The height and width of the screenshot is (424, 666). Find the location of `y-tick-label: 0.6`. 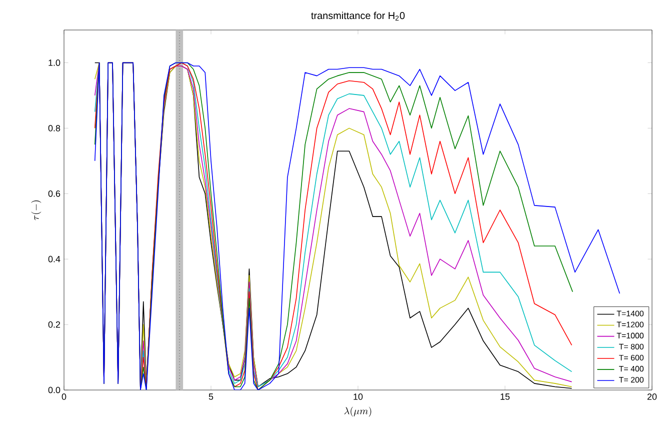

y-tick-label: 0.6 is located at coordinates (54, 193).